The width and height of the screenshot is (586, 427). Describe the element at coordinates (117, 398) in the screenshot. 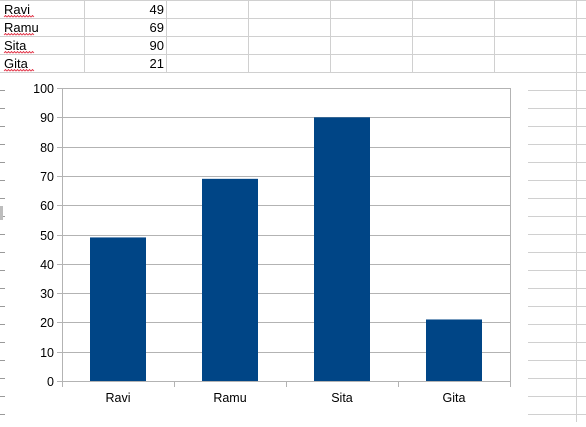

I see `x-tick-label: Ravi` at that location.